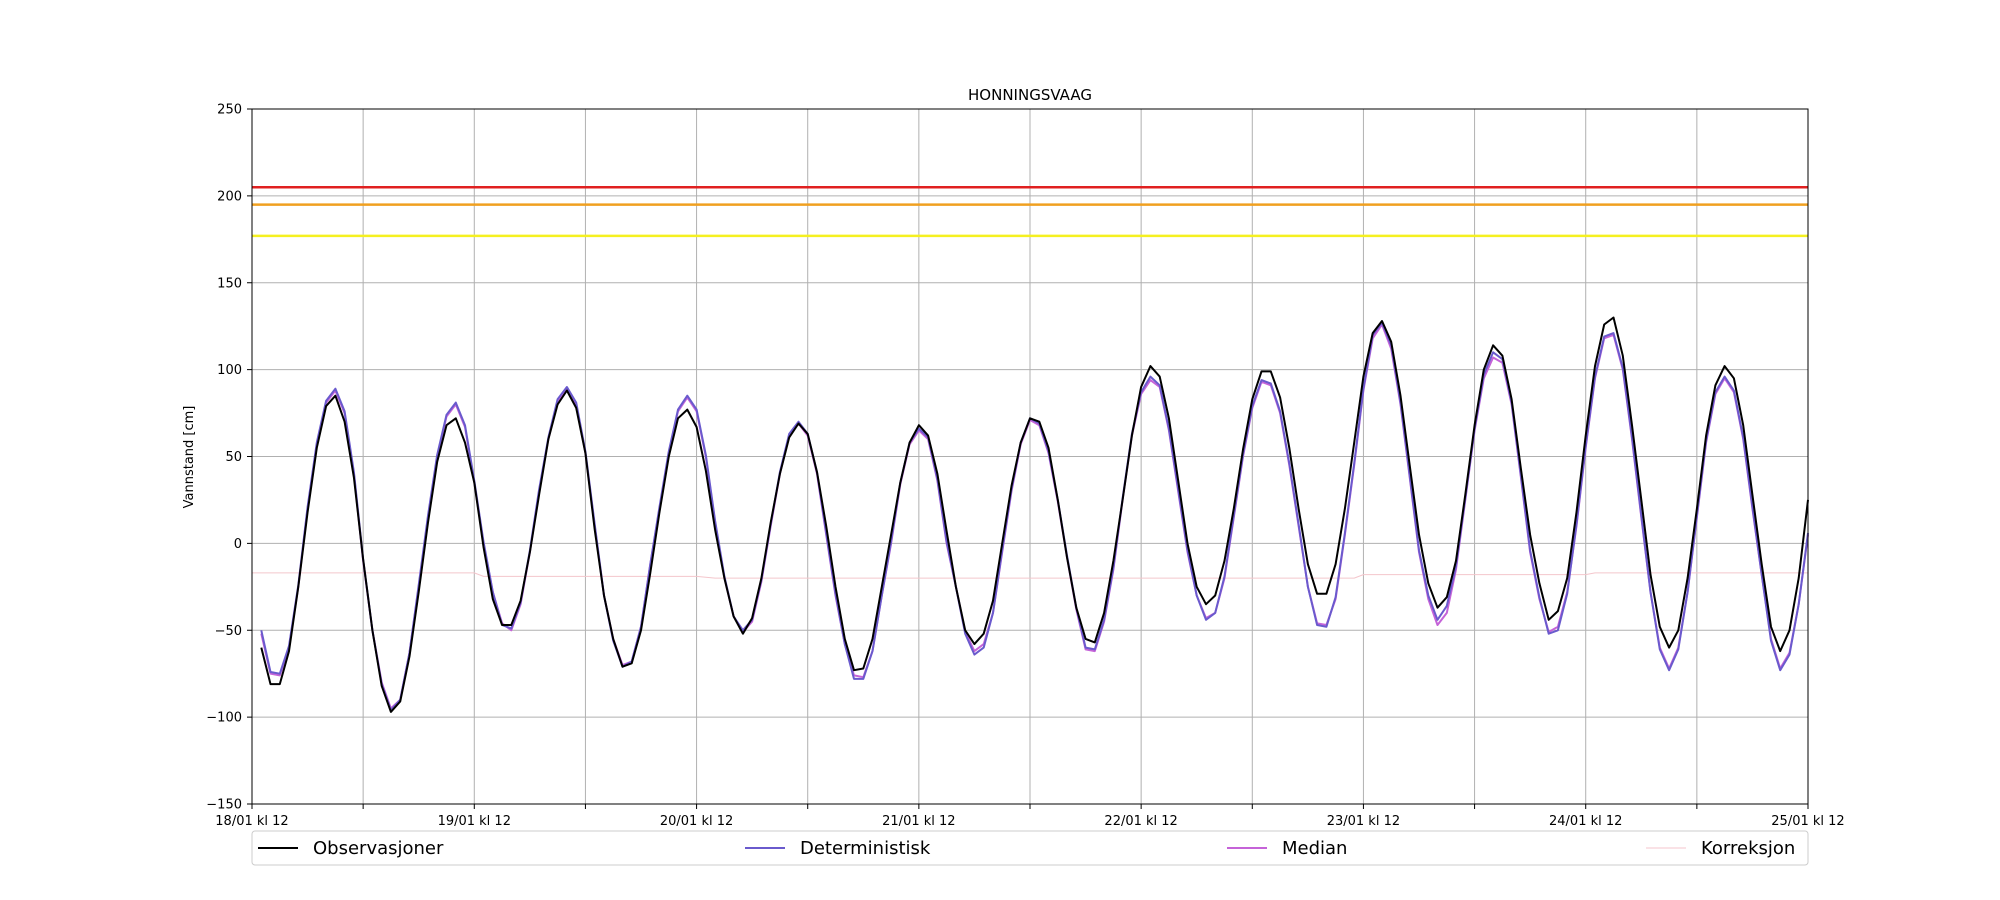 This screenshot has width=2000, height=900. Describe the element at coordinates (1030, 211) in the screenshot. I see `threshold-lines` at that location.